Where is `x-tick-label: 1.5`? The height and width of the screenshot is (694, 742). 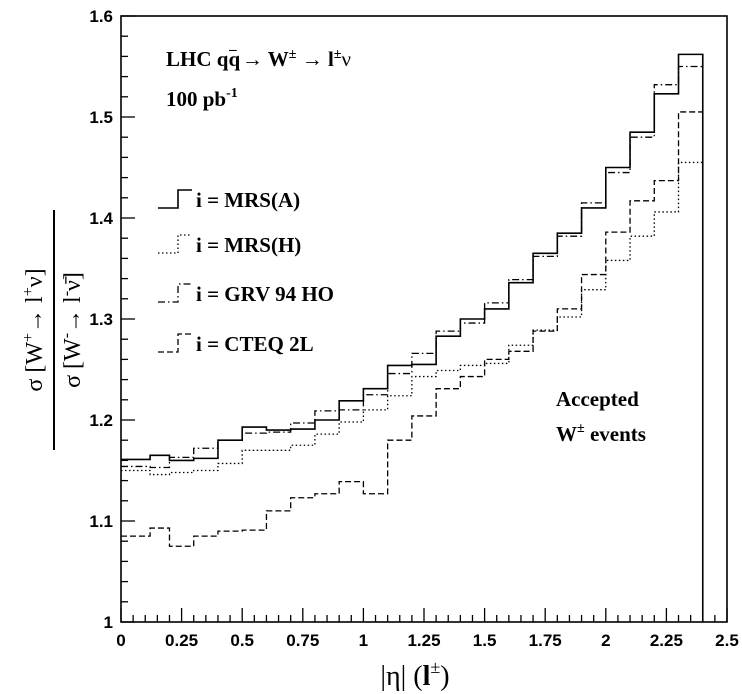 x-tick-label: 1.5 is located at coordinates (485, 640).